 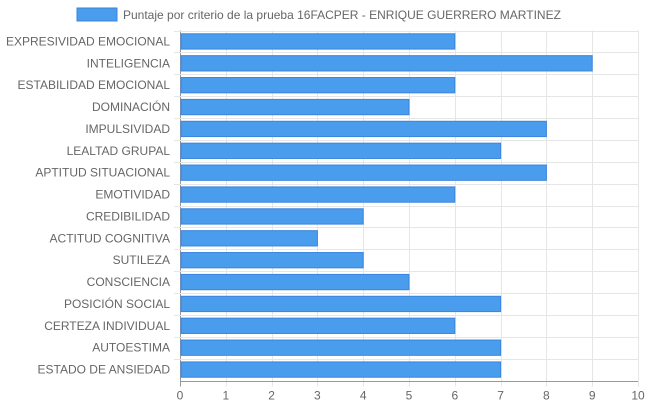 What do you see at coordinates (131, 106) in the screenshot?
I see `category-label: DOMINACIÓN` at bounding box center [131, 106].